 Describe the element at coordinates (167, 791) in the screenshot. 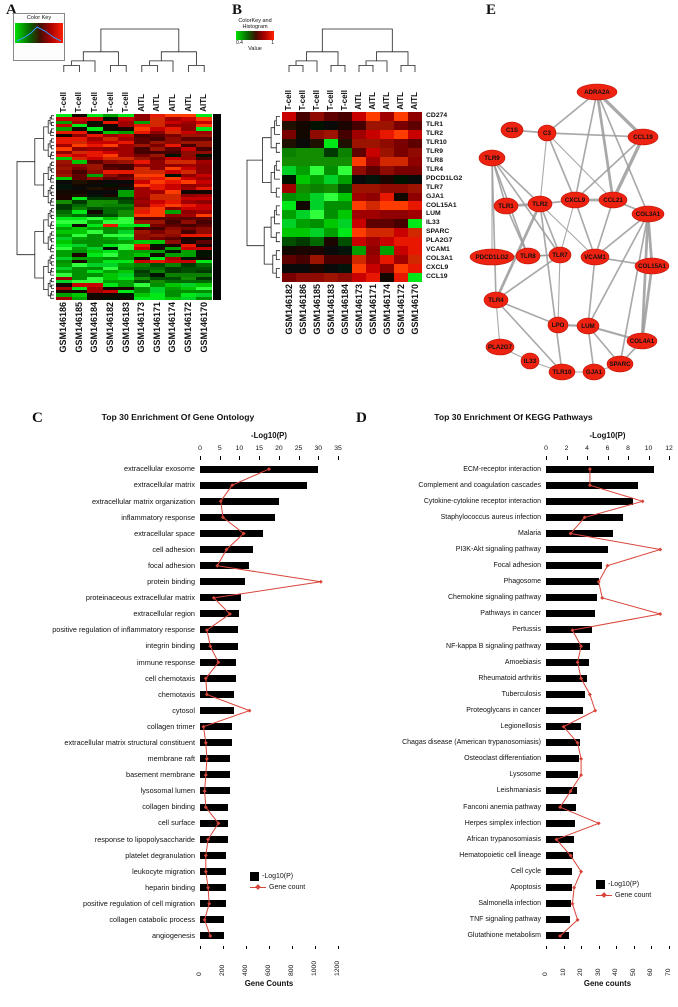

I see `category-label: lysosomal lumen` at that location.